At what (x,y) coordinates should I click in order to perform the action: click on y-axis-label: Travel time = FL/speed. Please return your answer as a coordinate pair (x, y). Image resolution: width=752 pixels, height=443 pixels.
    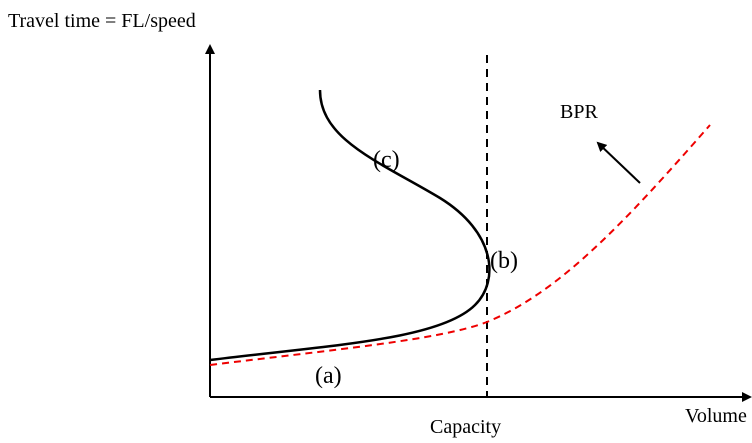
    Looking at the image, I should click on (102, 21).